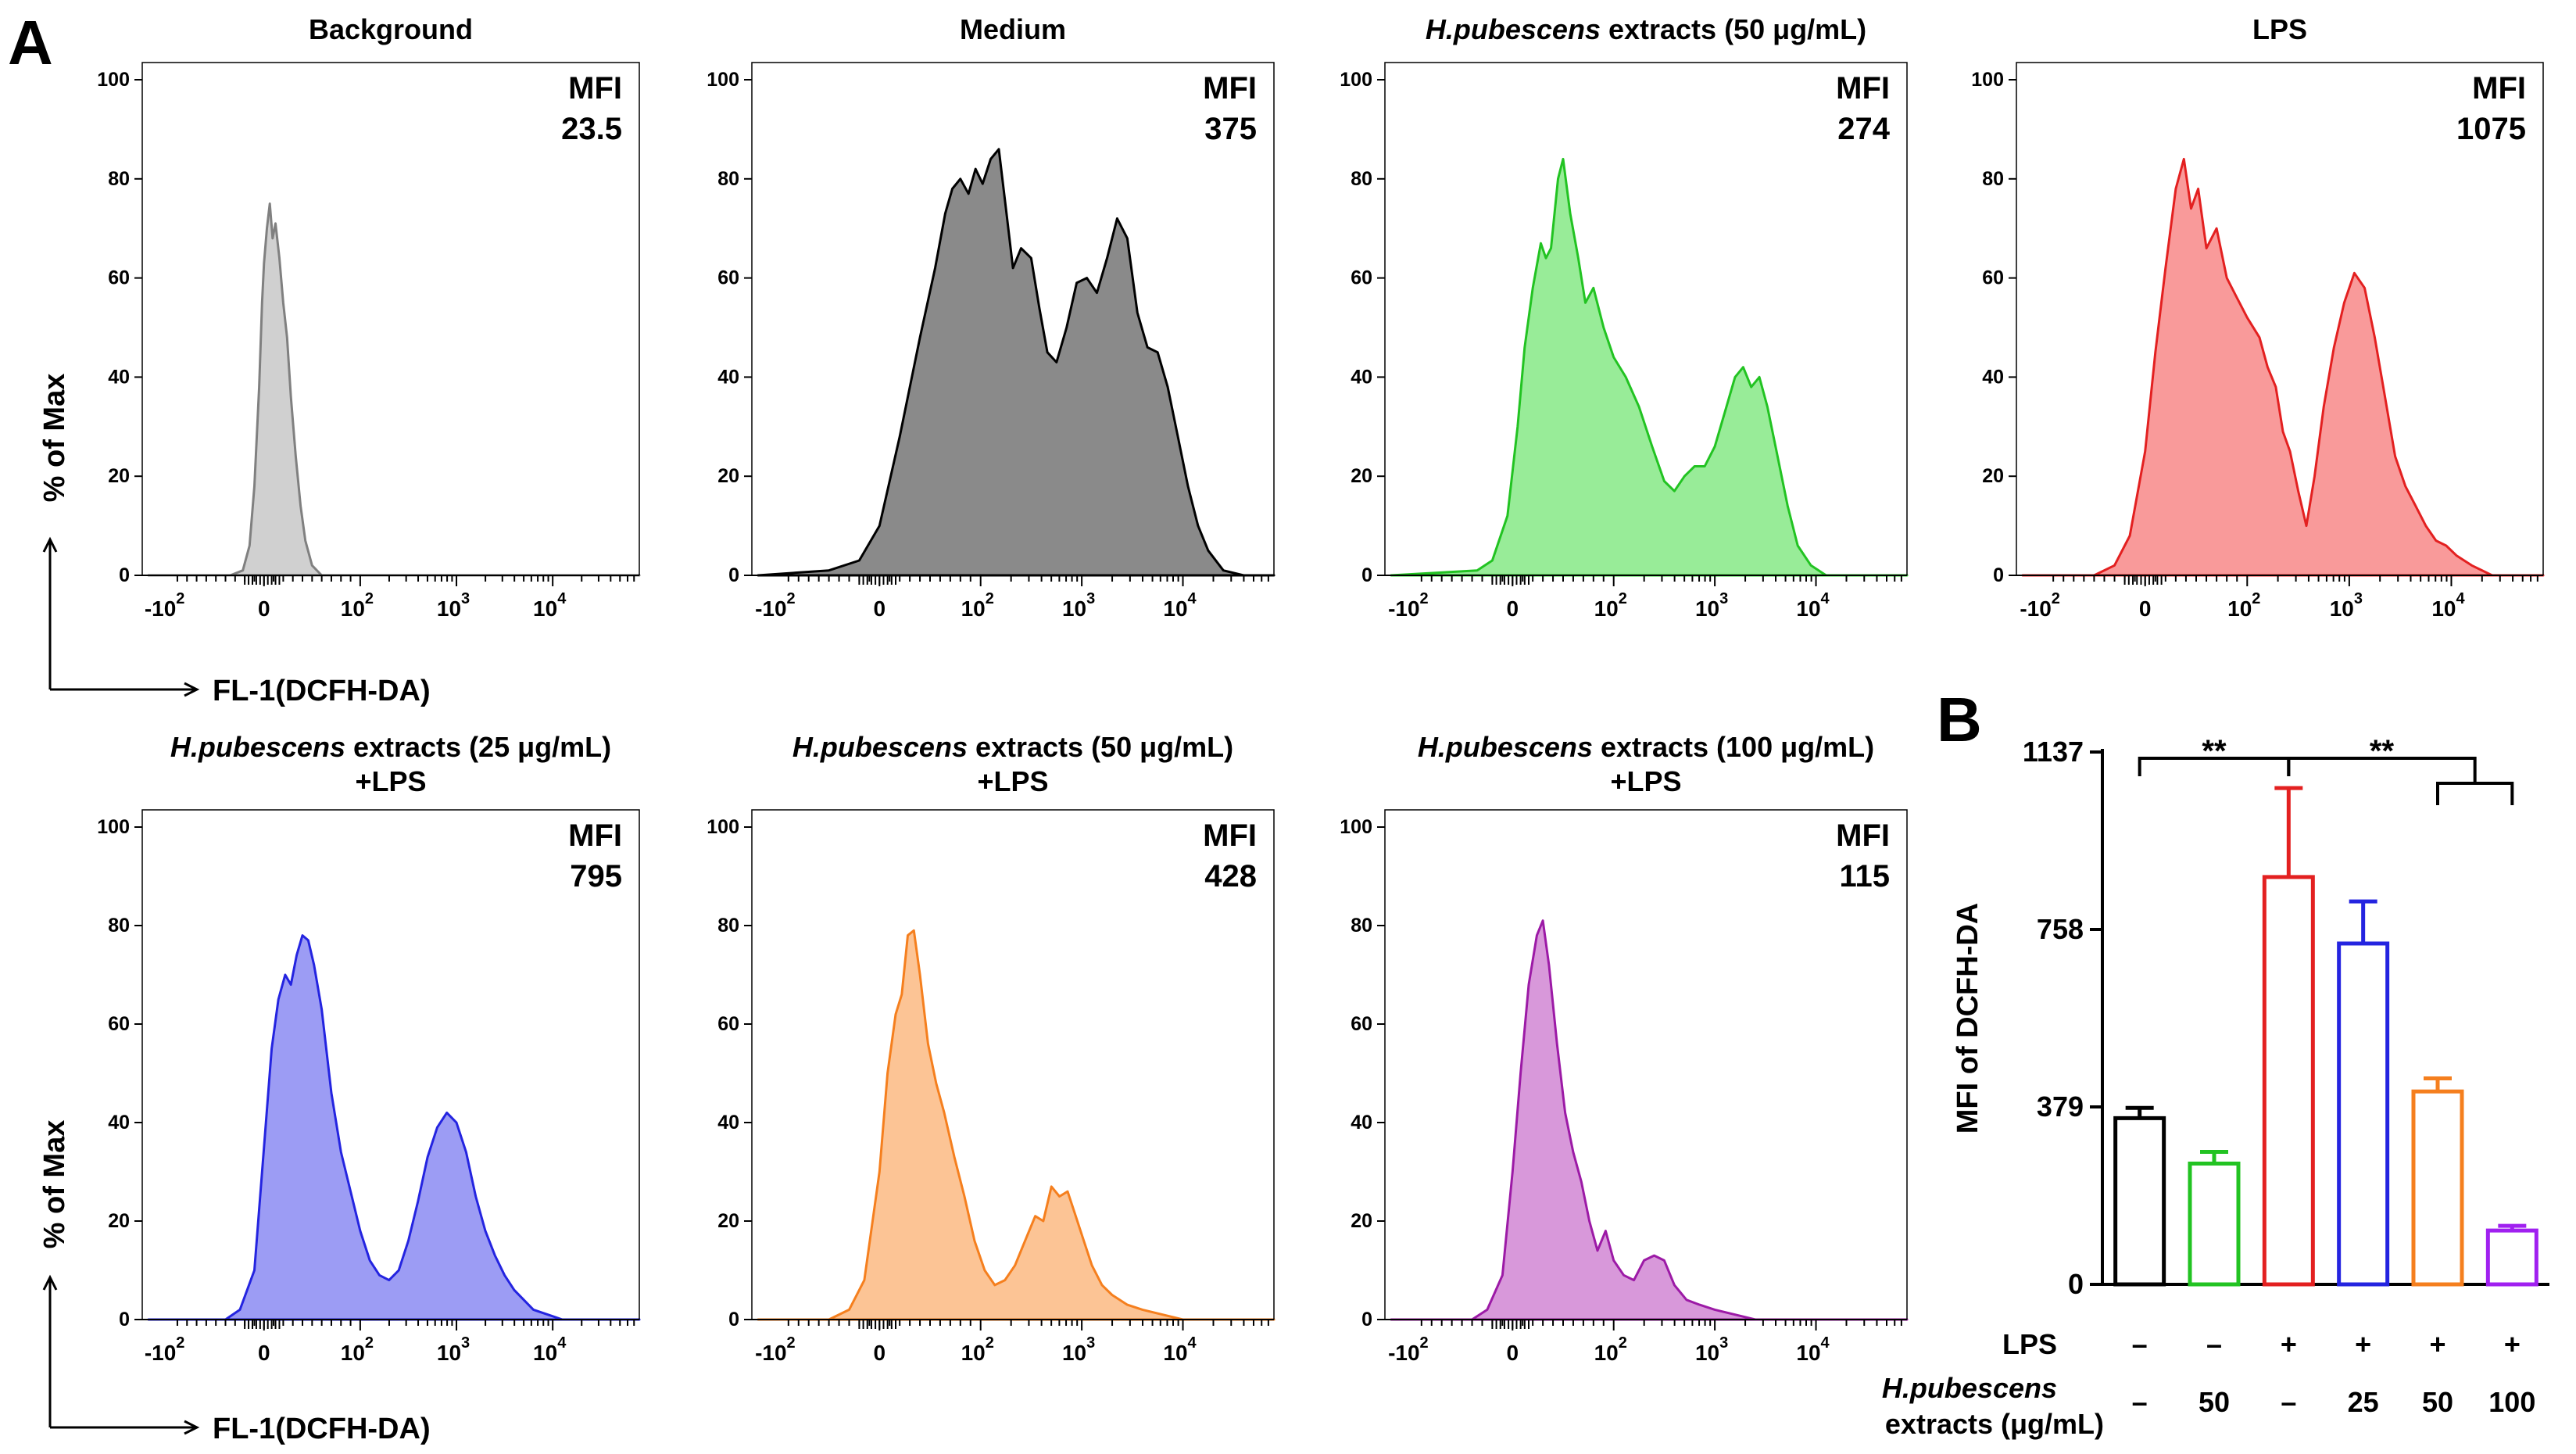 Image resolution: width=2576 pixels, height=1454 pixels. Describe the element at coordinates (2029, 1344) in the screenshot. I see `lps-row-label: LPS` at that location.